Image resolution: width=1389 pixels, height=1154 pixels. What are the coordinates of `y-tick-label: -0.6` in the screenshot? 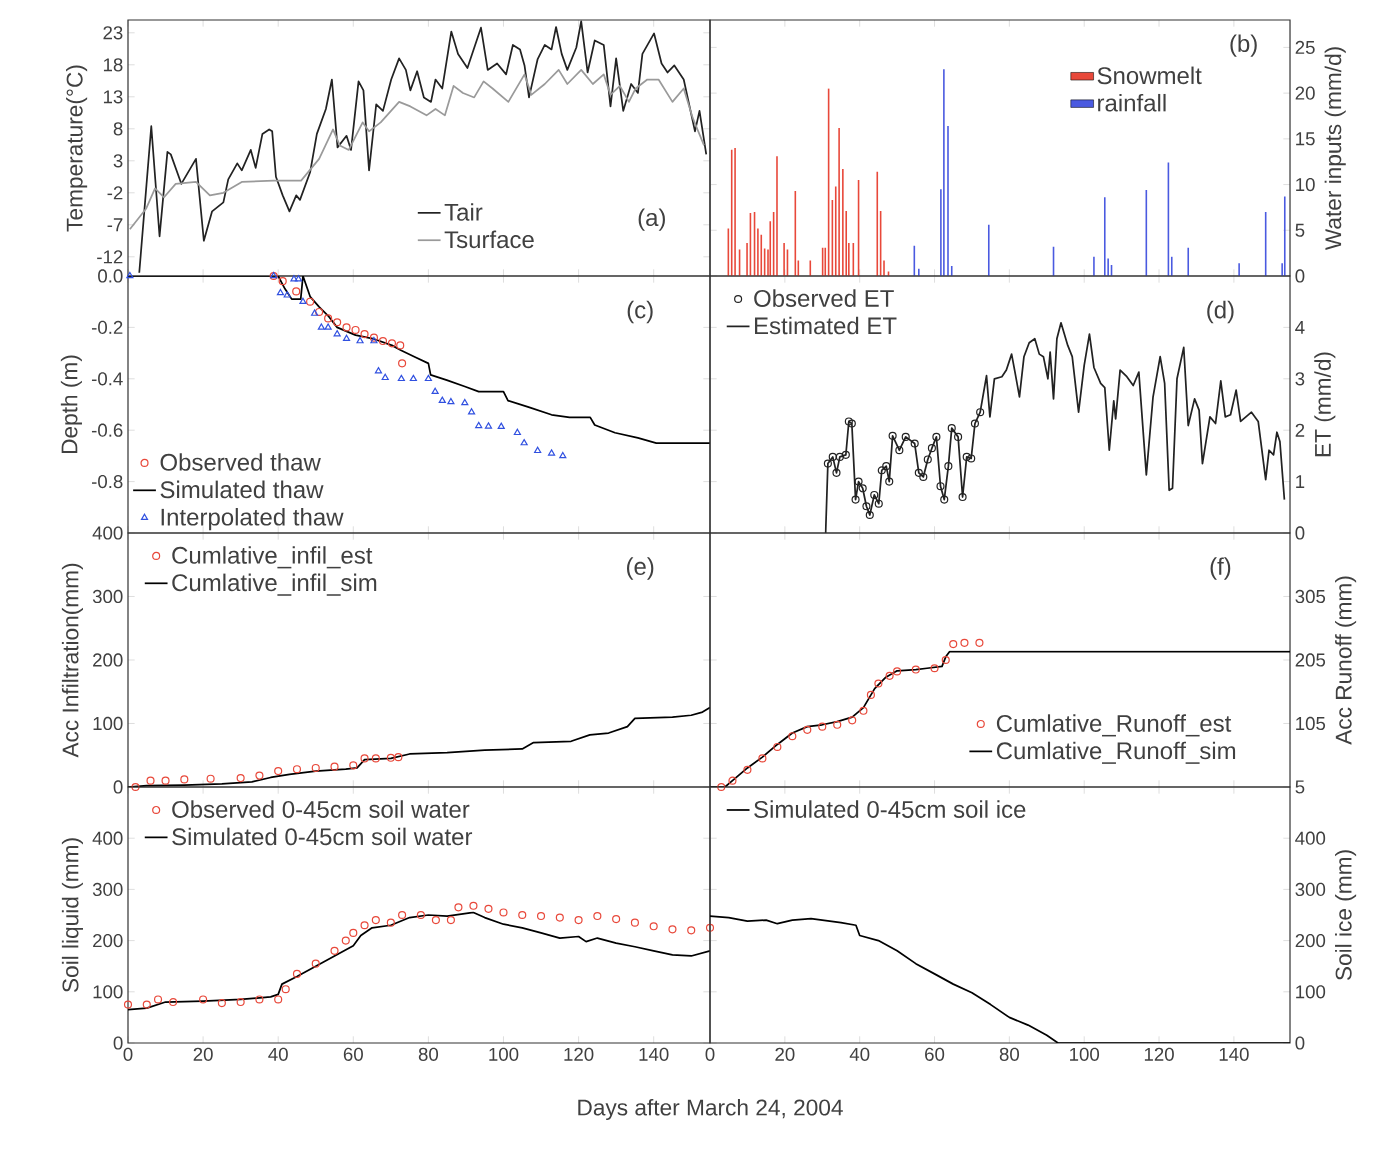 It's located at (107, 430).